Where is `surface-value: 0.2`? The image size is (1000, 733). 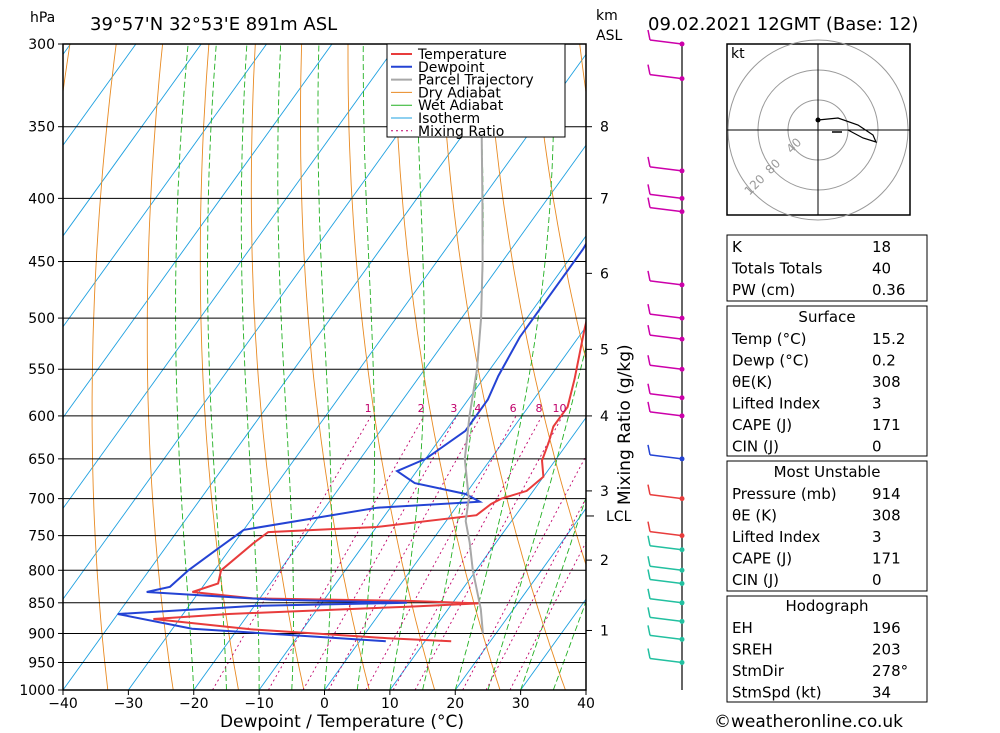 surface-value: 0.2 is located at coordinates (884, 361).